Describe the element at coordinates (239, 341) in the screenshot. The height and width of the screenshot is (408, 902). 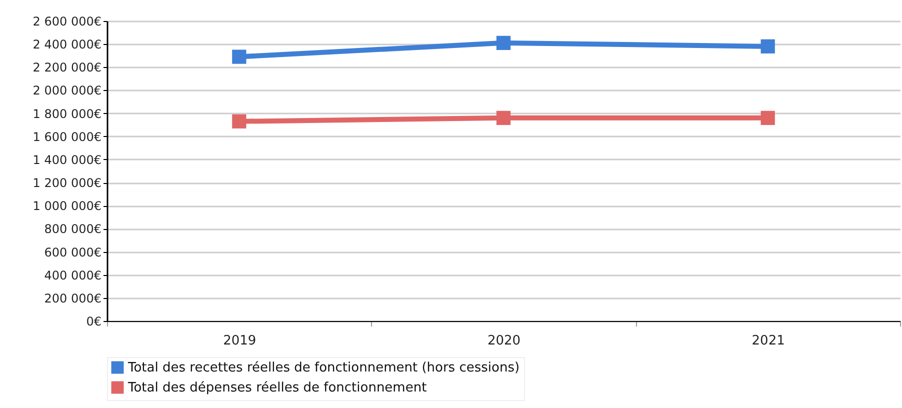
I see `x-tick-label: 2019` at that location.